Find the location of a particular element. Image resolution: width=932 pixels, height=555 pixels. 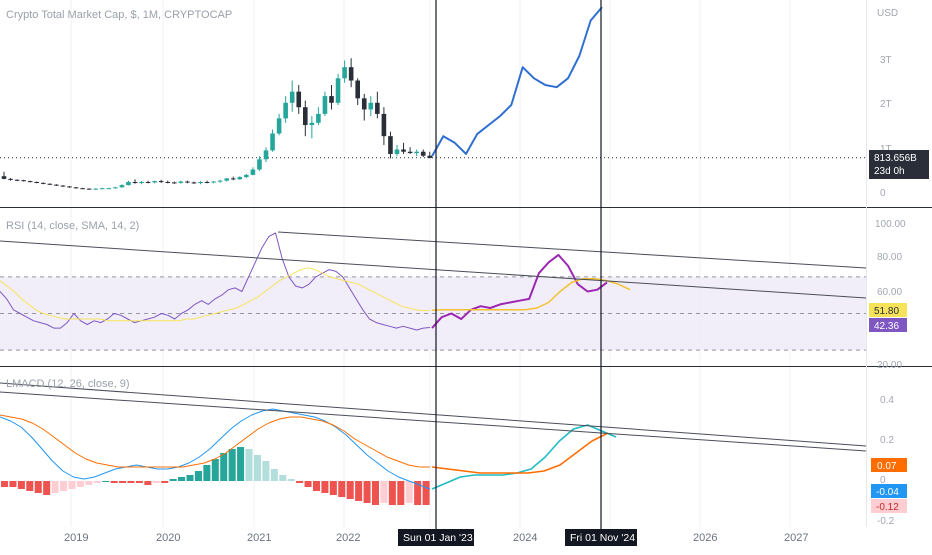

signal-badge: 0.07 is located at coordinates (889, 465).